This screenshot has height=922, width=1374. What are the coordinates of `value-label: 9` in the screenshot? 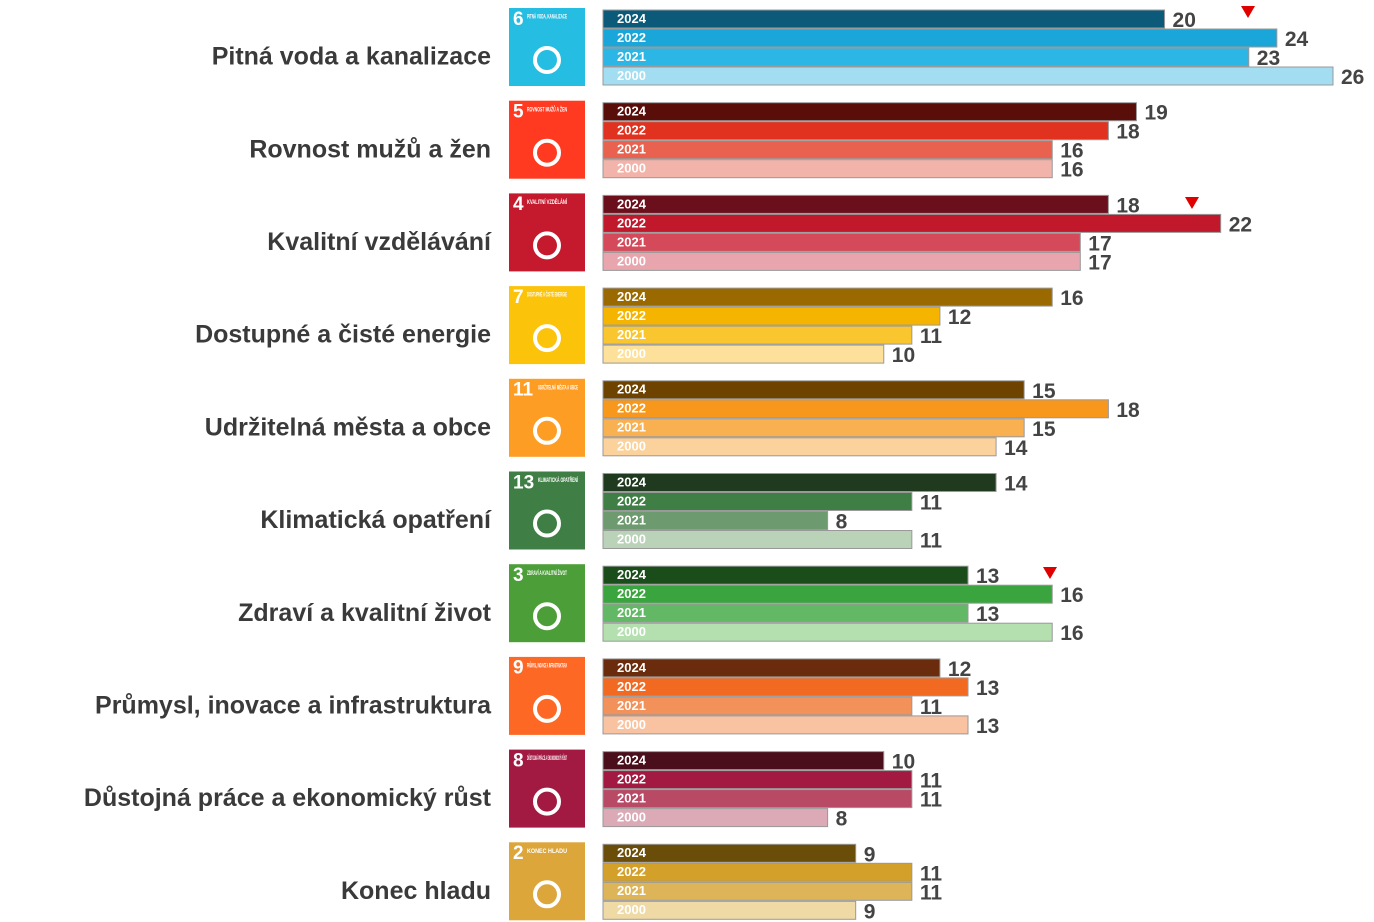 It's located at (870, 911).